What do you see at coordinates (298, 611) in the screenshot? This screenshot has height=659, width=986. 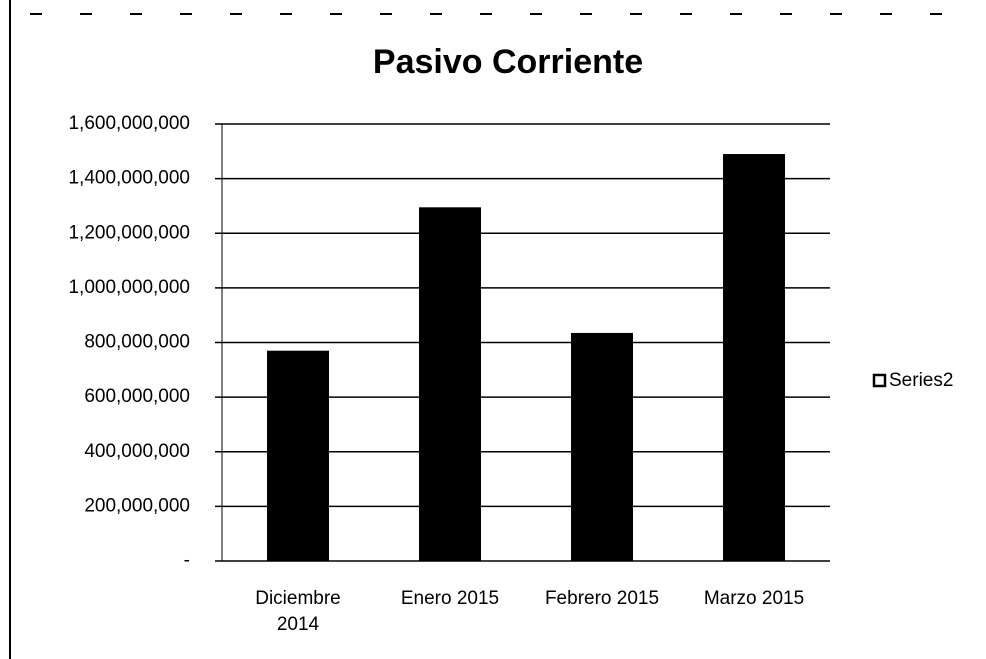 I see `x-tick-label: Diciembre 2014` at bounding box center [298, 611].